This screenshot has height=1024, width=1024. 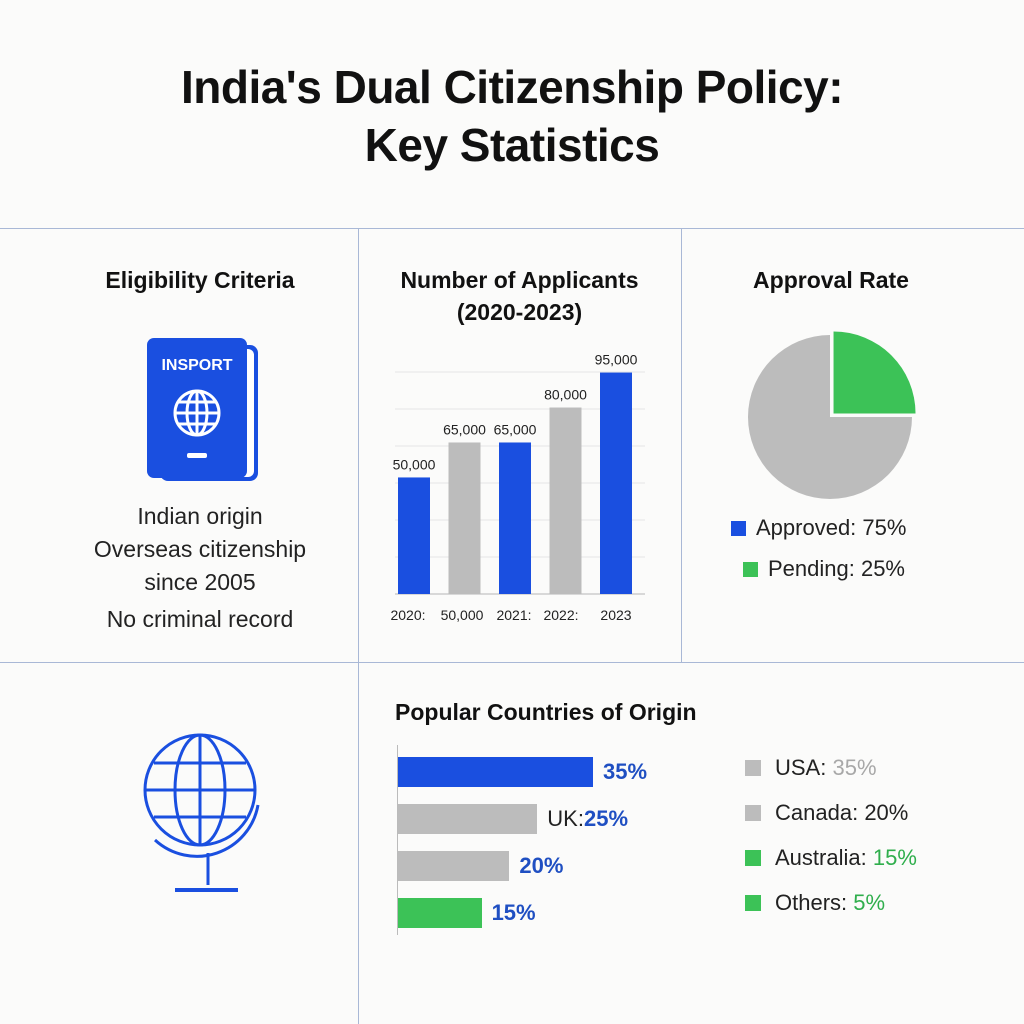 What do you see at coordinates (625, 771) in the screenshot?
I see `bar-label: 35%` at bounding box center [625, 771].